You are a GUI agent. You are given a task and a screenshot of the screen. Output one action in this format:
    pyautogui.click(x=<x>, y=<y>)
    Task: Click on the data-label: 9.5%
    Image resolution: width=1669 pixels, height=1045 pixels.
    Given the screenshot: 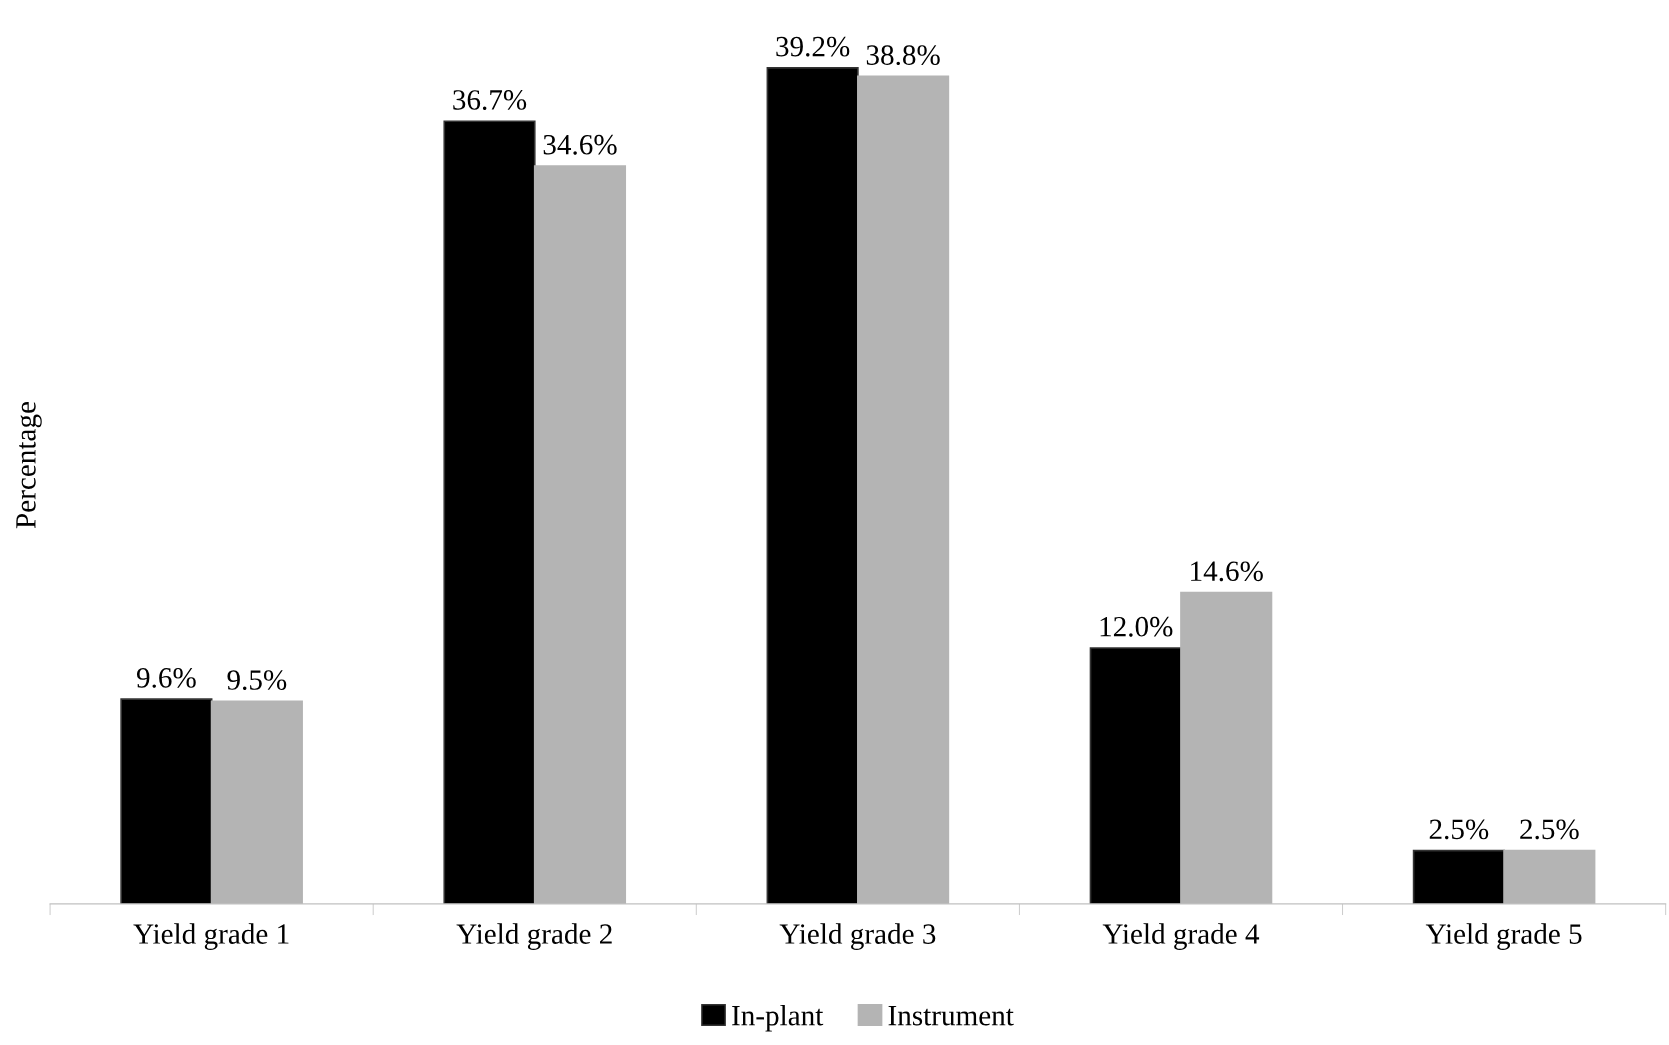 What is the action you would take?
    pyautogui.click(x=257, y=680)
    